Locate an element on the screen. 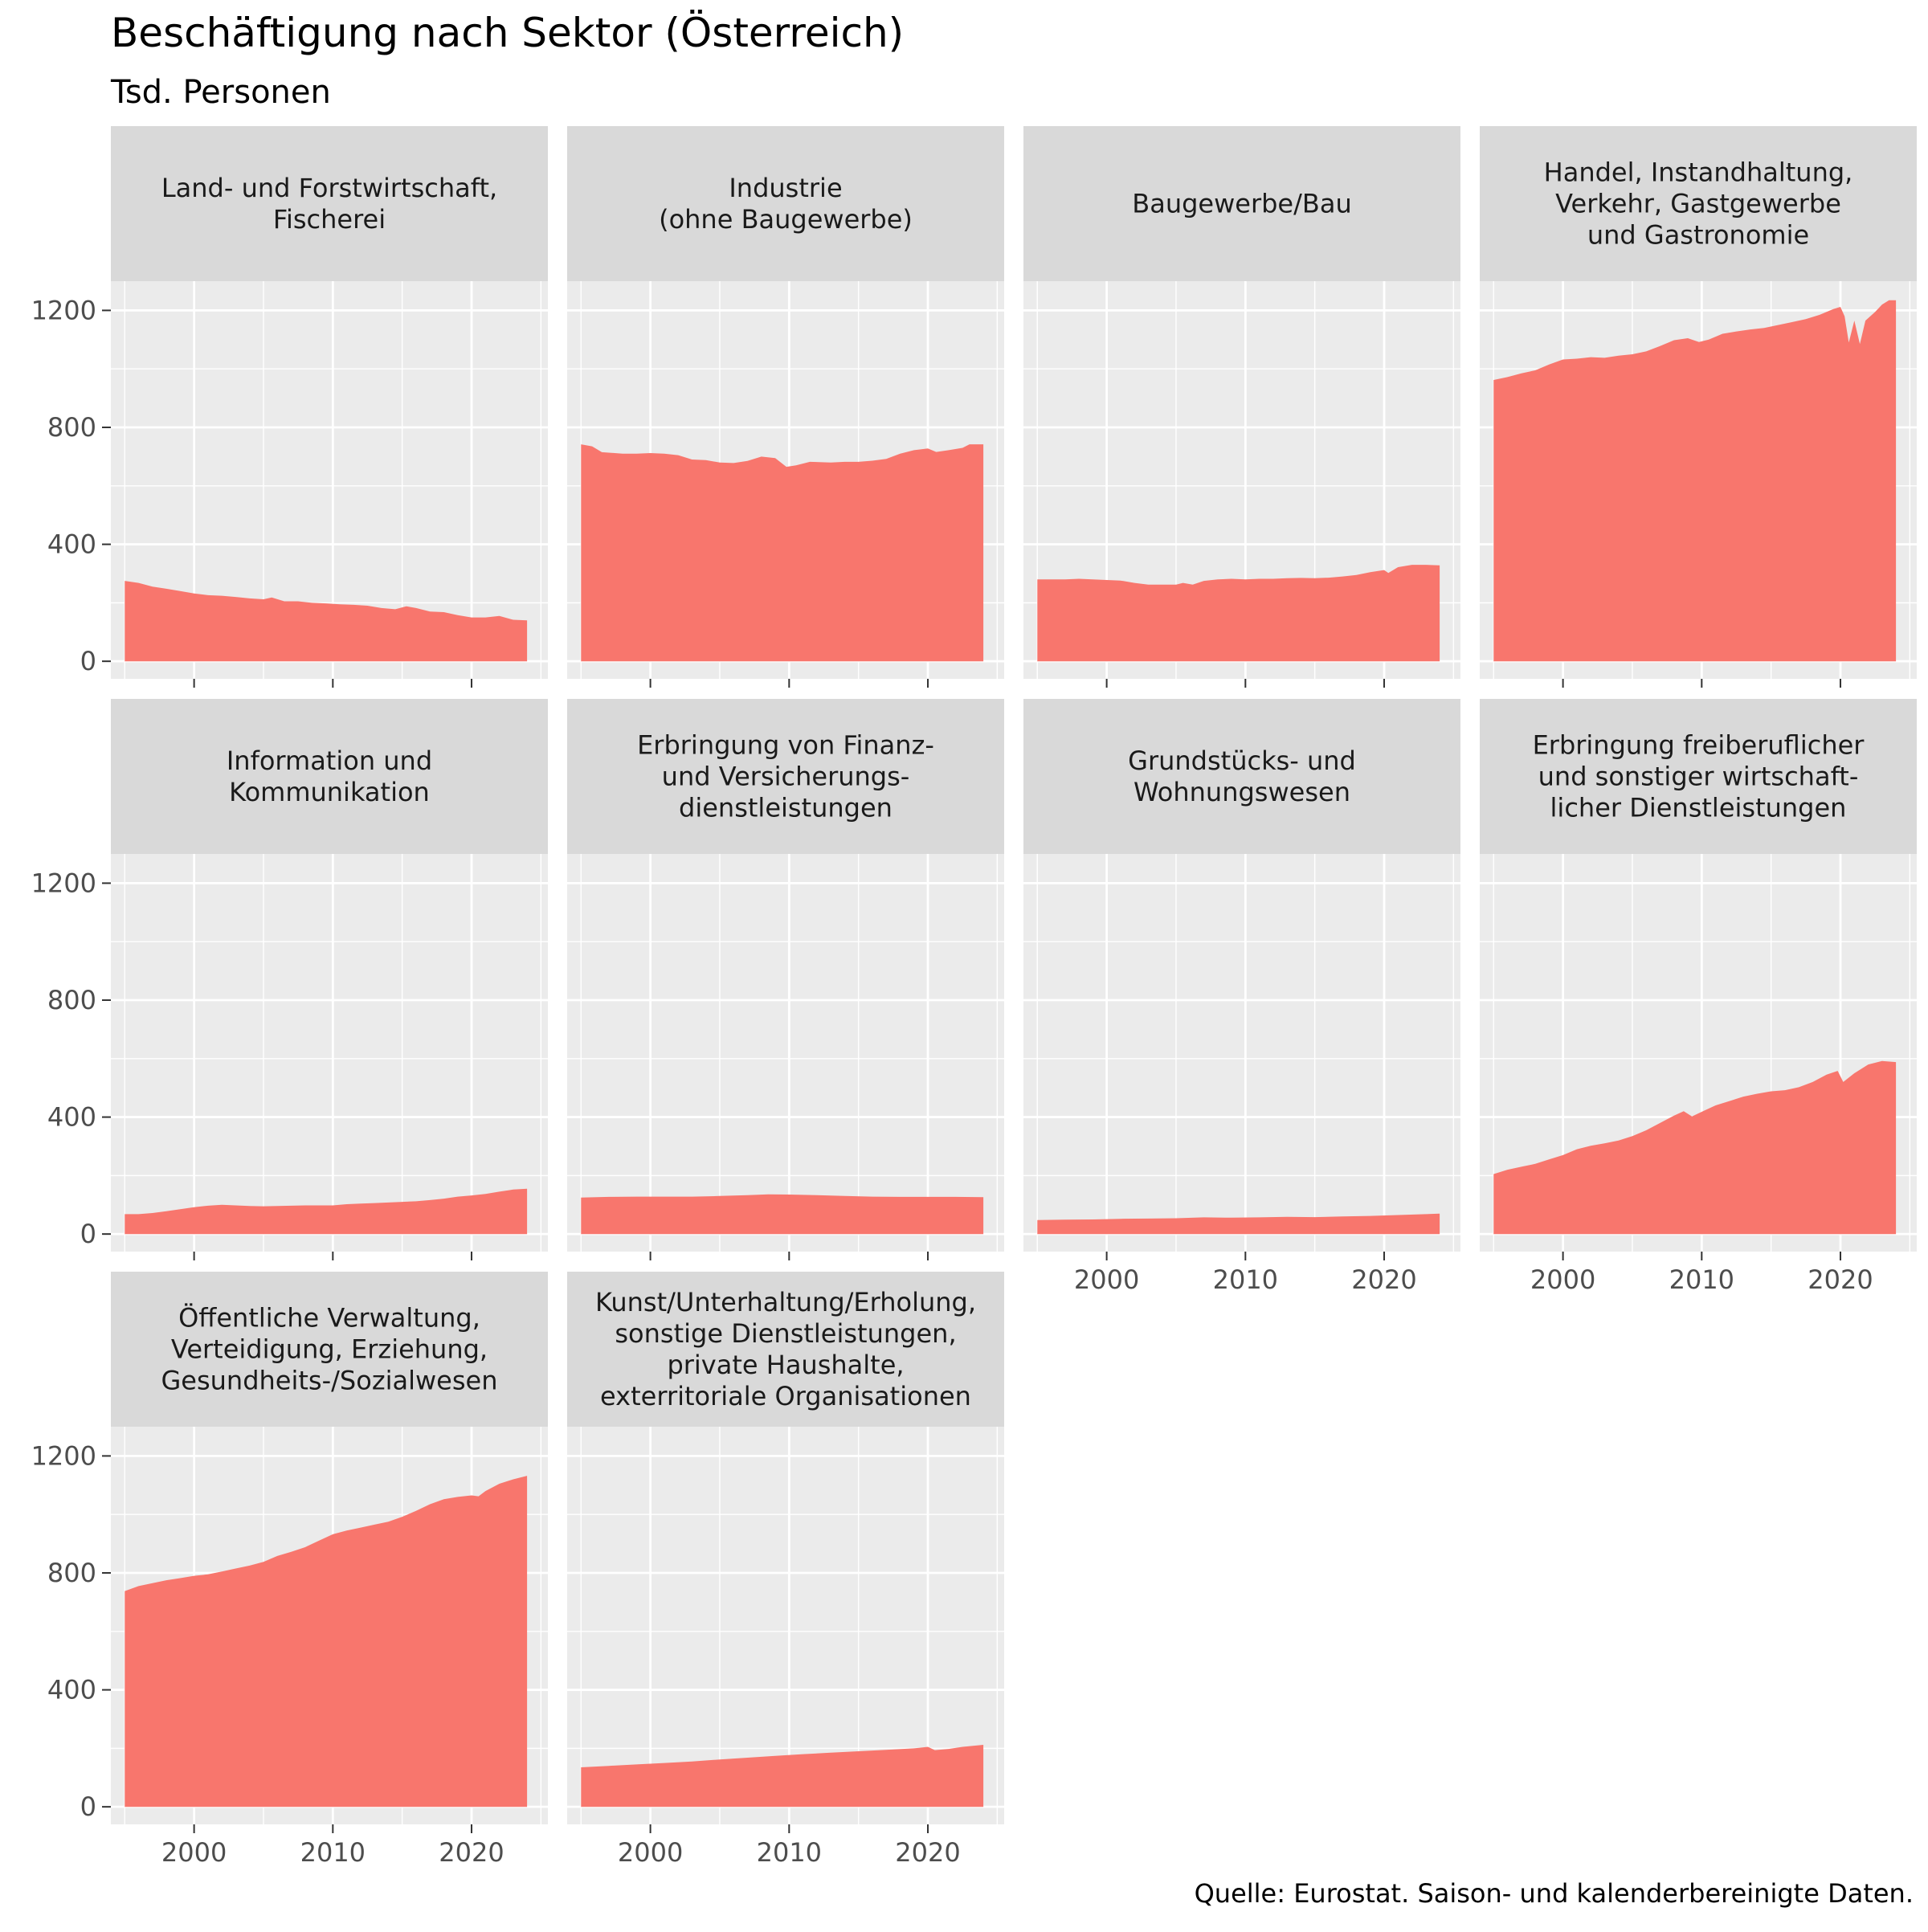 This screenshot has height=1932, width=1928. facet-strip-label: und sonstiger wirtschaft- is located at coordinates (1698, 777).